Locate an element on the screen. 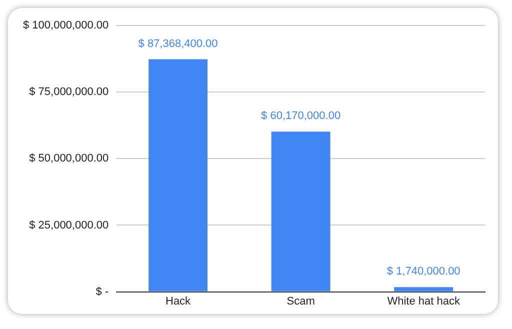  data-label: $ 1,740,000.00 is located at coordinates (423, 272).